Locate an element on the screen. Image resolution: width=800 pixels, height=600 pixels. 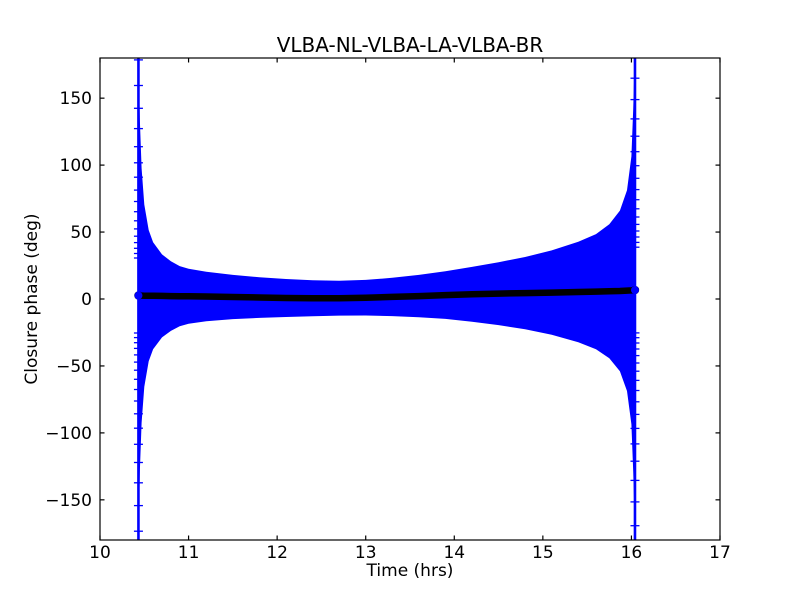
y-tick-label: 100 is located at coordinates (76, 166).